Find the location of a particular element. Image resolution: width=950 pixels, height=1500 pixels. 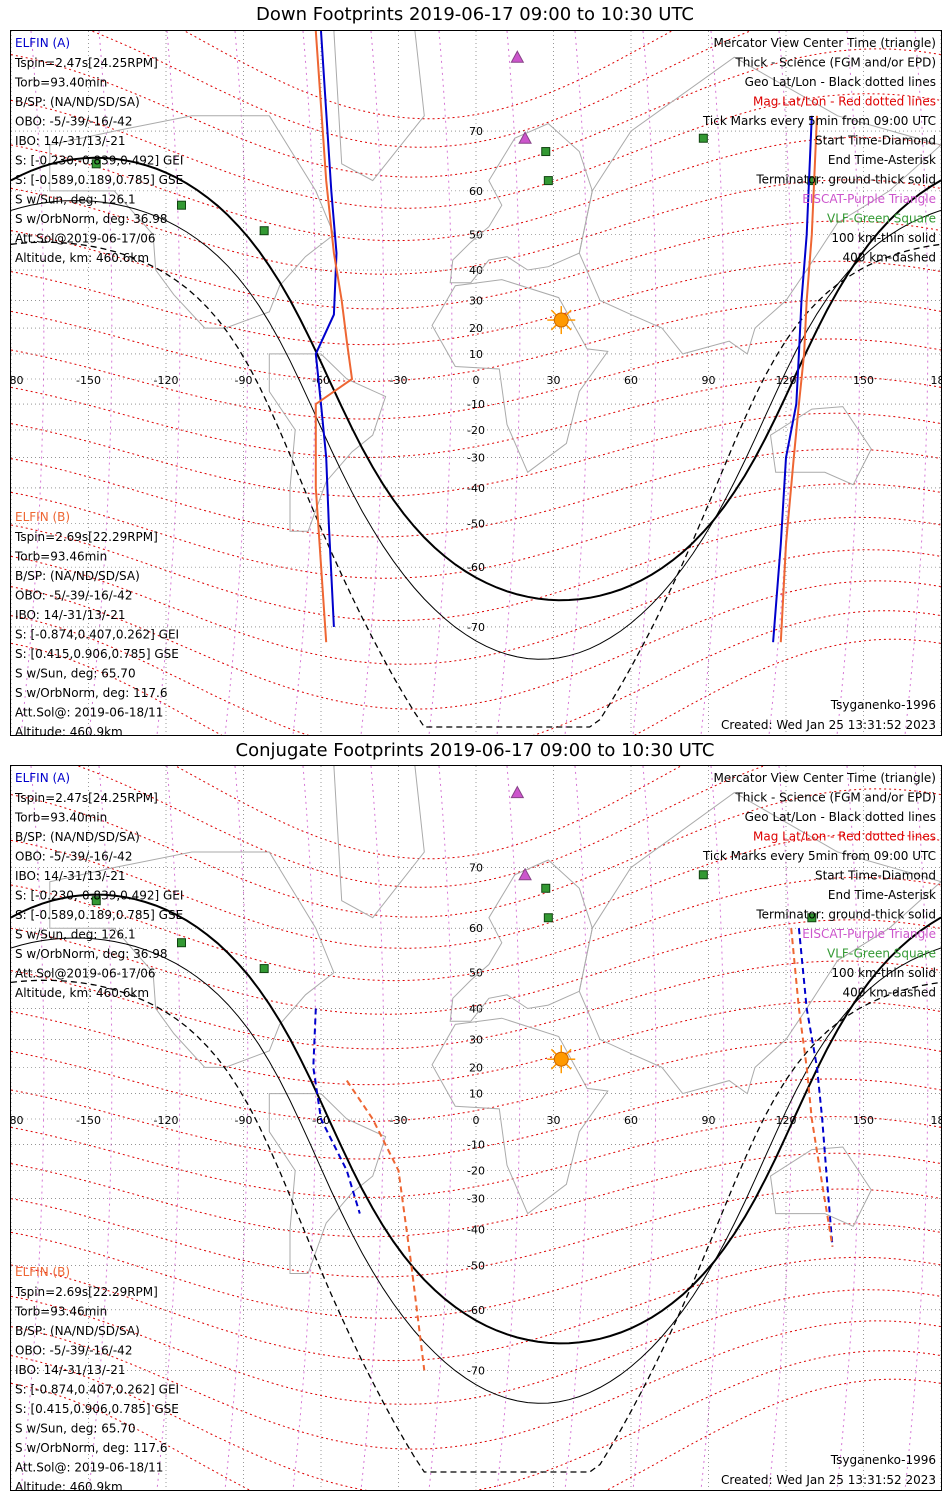

continent-australia is located at coordinates (820, 446).